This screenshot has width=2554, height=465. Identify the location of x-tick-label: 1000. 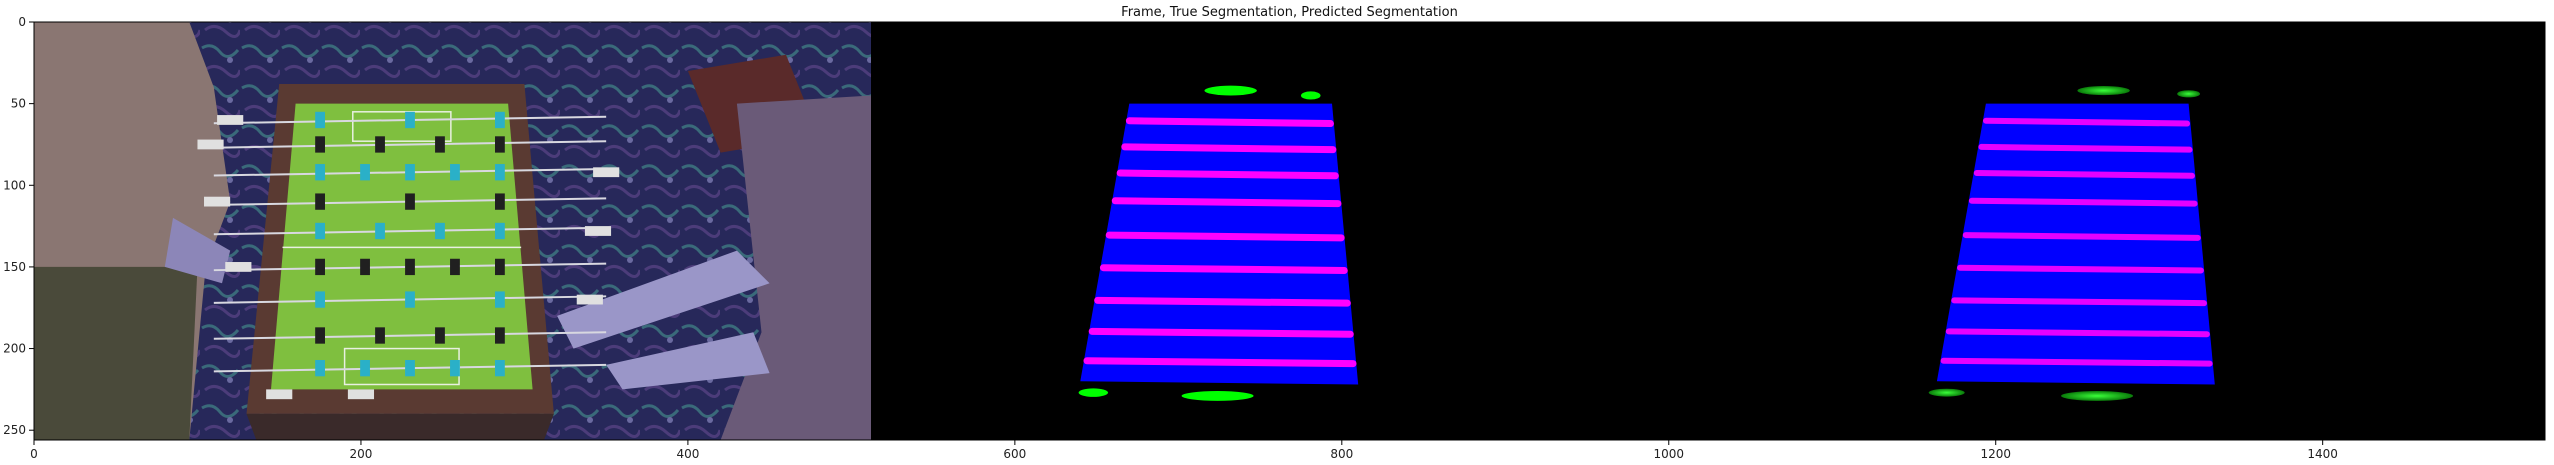
(1668, 454).